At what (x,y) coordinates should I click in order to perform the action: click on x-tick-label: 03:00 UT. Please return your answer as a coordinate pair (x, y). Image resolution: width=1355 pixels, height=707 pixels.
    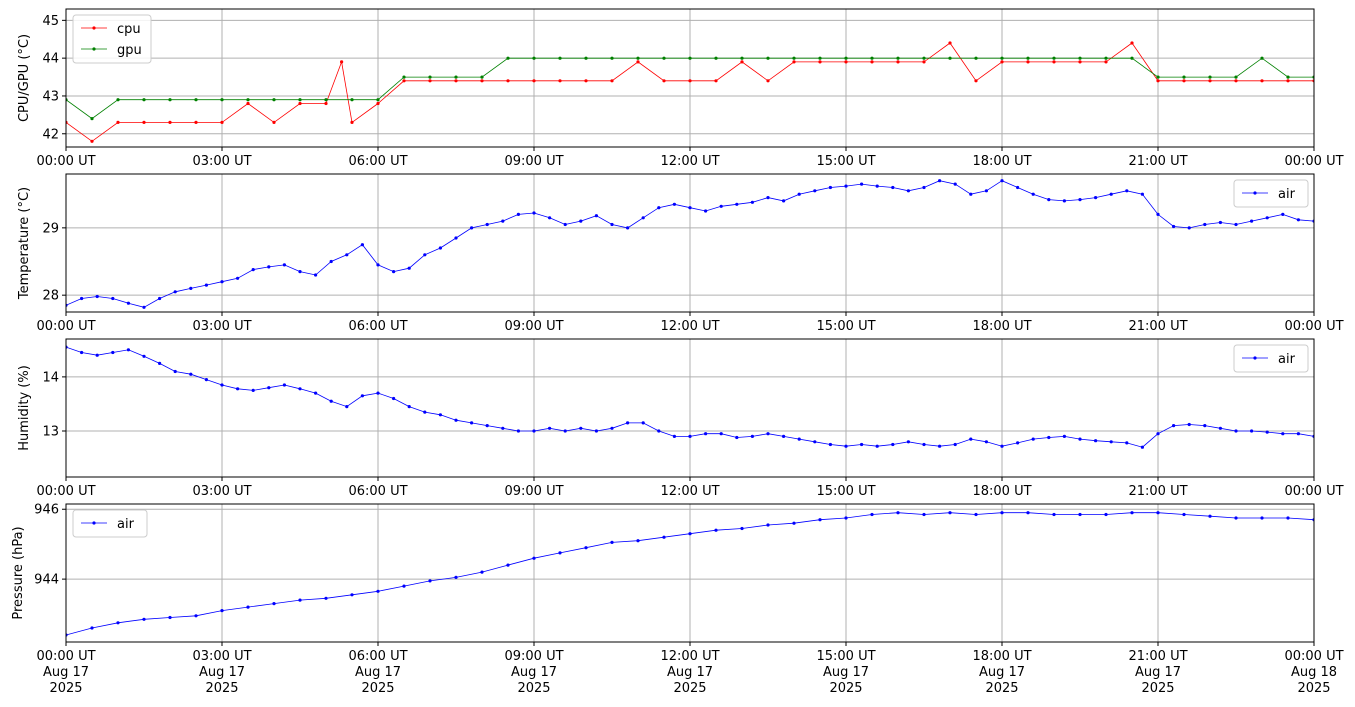
    Looking at the image, I should click on (221, 326).